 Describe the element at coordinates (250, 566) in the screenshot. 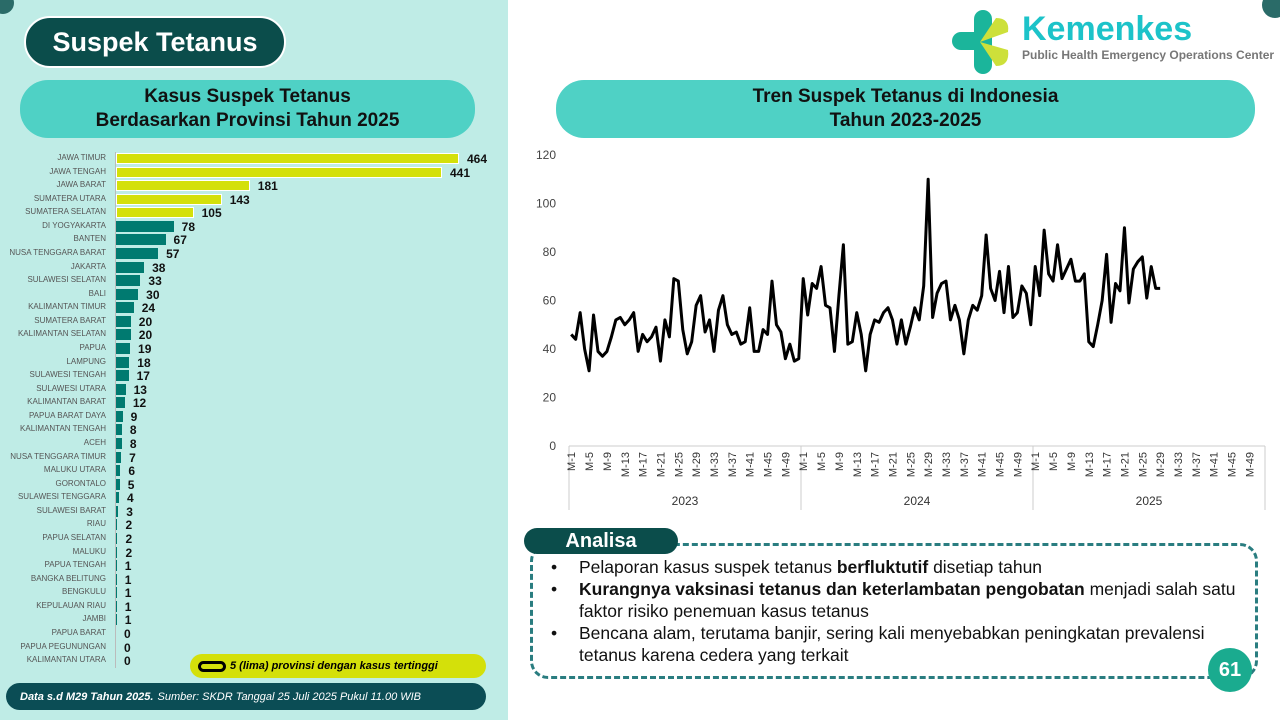

I see `bar-row: PAPUA TENGAH 1` at that location.